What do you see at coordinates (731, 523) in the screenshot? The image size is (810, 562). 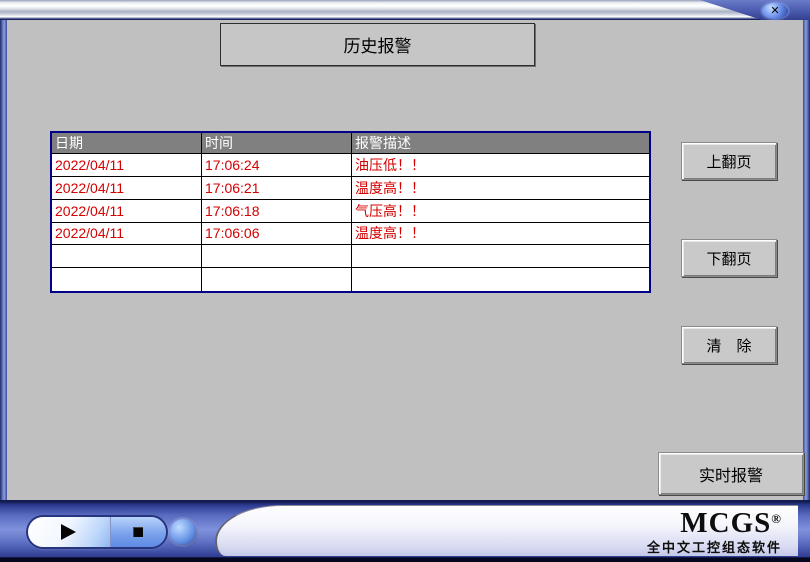 I see `mcgs-logo-text: MCGS®` at bounding box center [731, 523].